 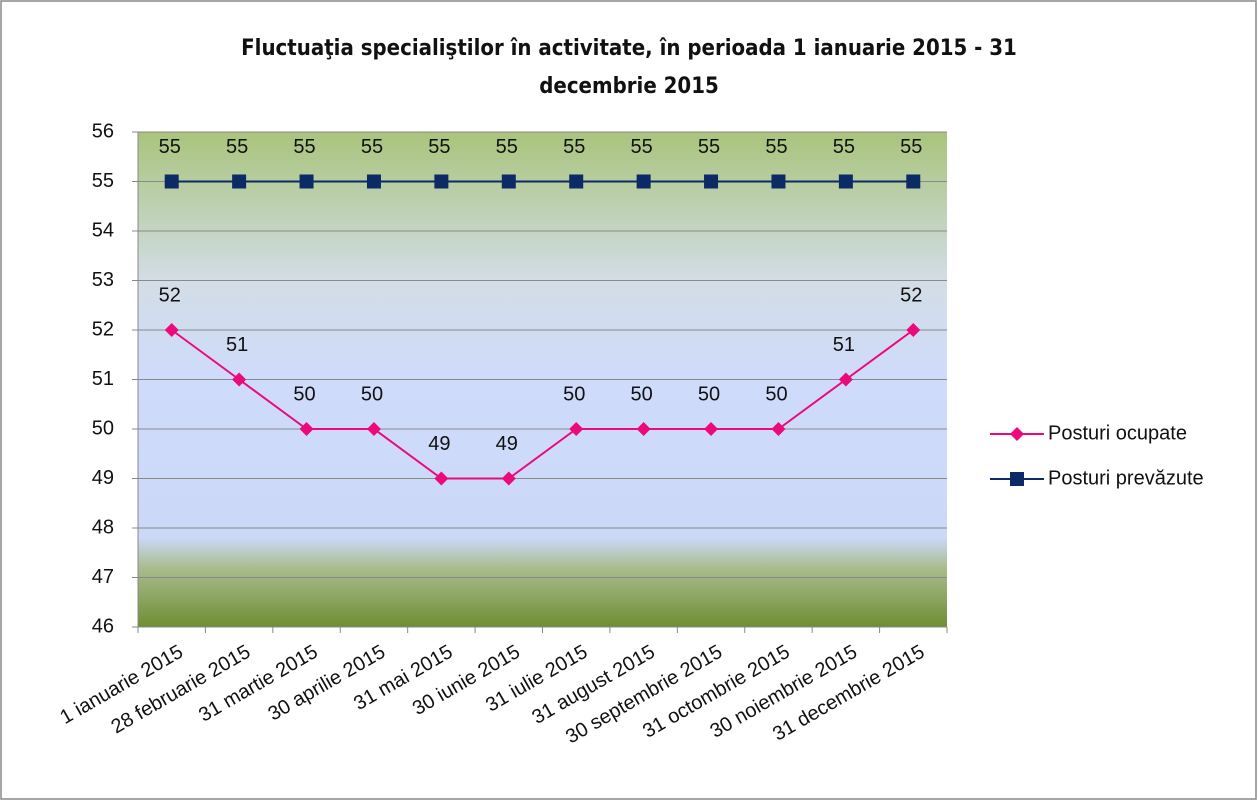 I want to click on y-tick-label: 51, so click(x=103, y=379).